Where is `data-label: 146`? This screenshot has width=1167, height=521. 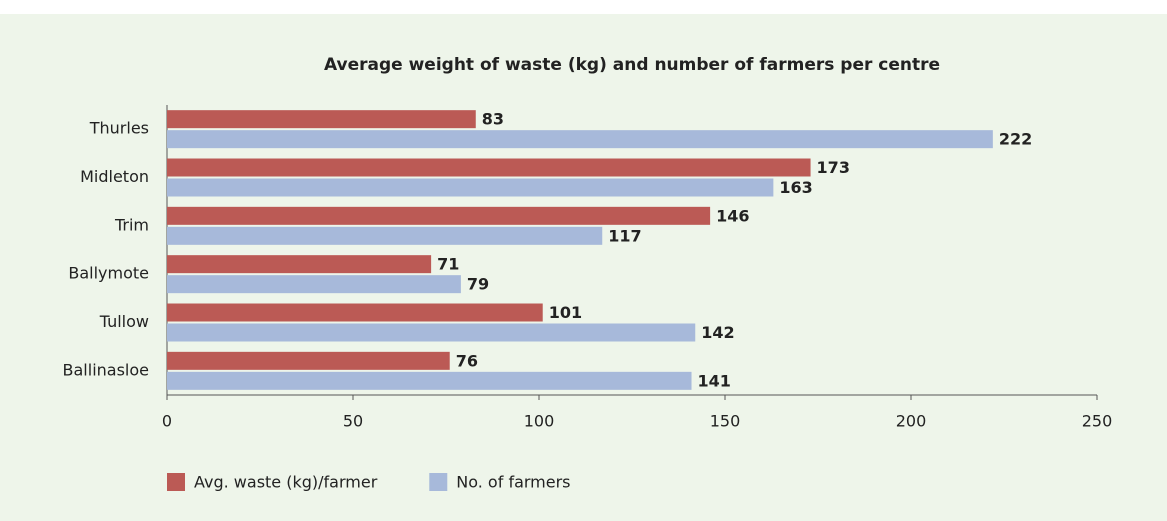 data-label: 146 is located at coordinates (732, 215).